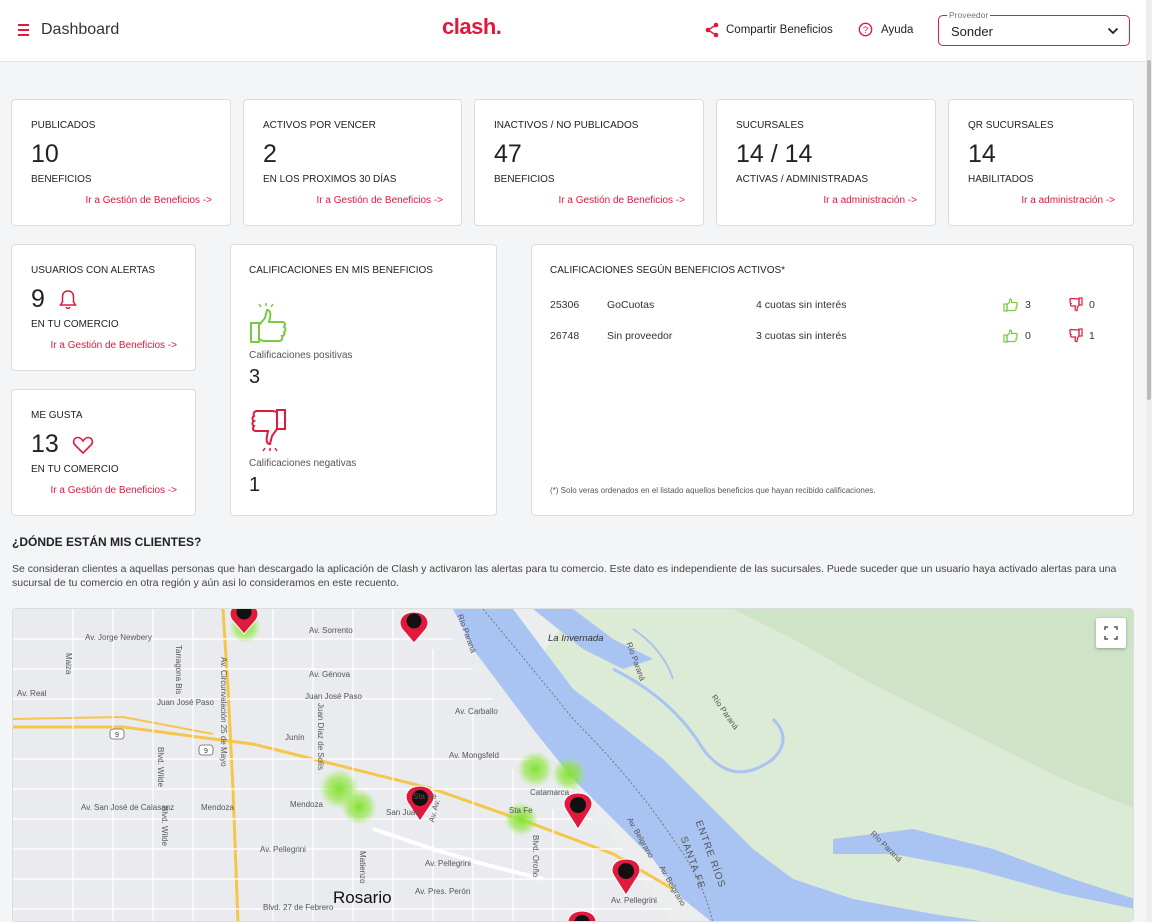 This screenshot has width=1152, height=922. What do you see at coordinates (113, 490) in the screenshot?
I see `likes-link: Ir a Gestión de Beneficios ->` at bounding box center [113, 490].